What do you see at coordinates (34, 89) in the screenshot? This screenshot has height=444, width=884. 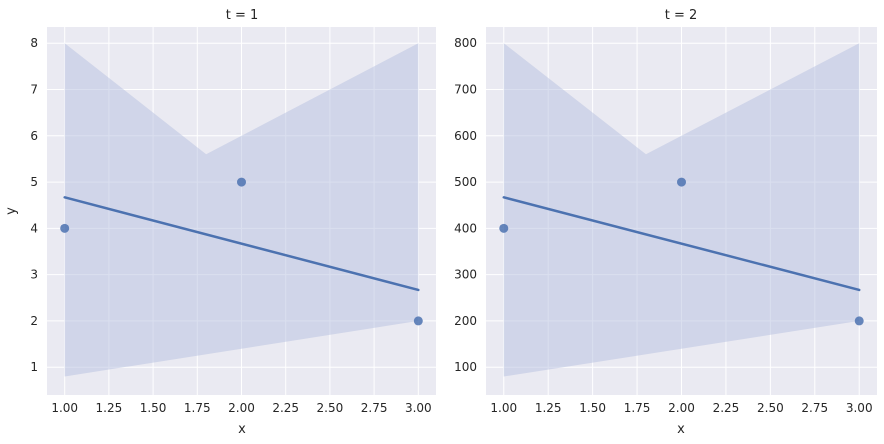 I see `y-tick-label: 7` at bounding box center [34, 89].